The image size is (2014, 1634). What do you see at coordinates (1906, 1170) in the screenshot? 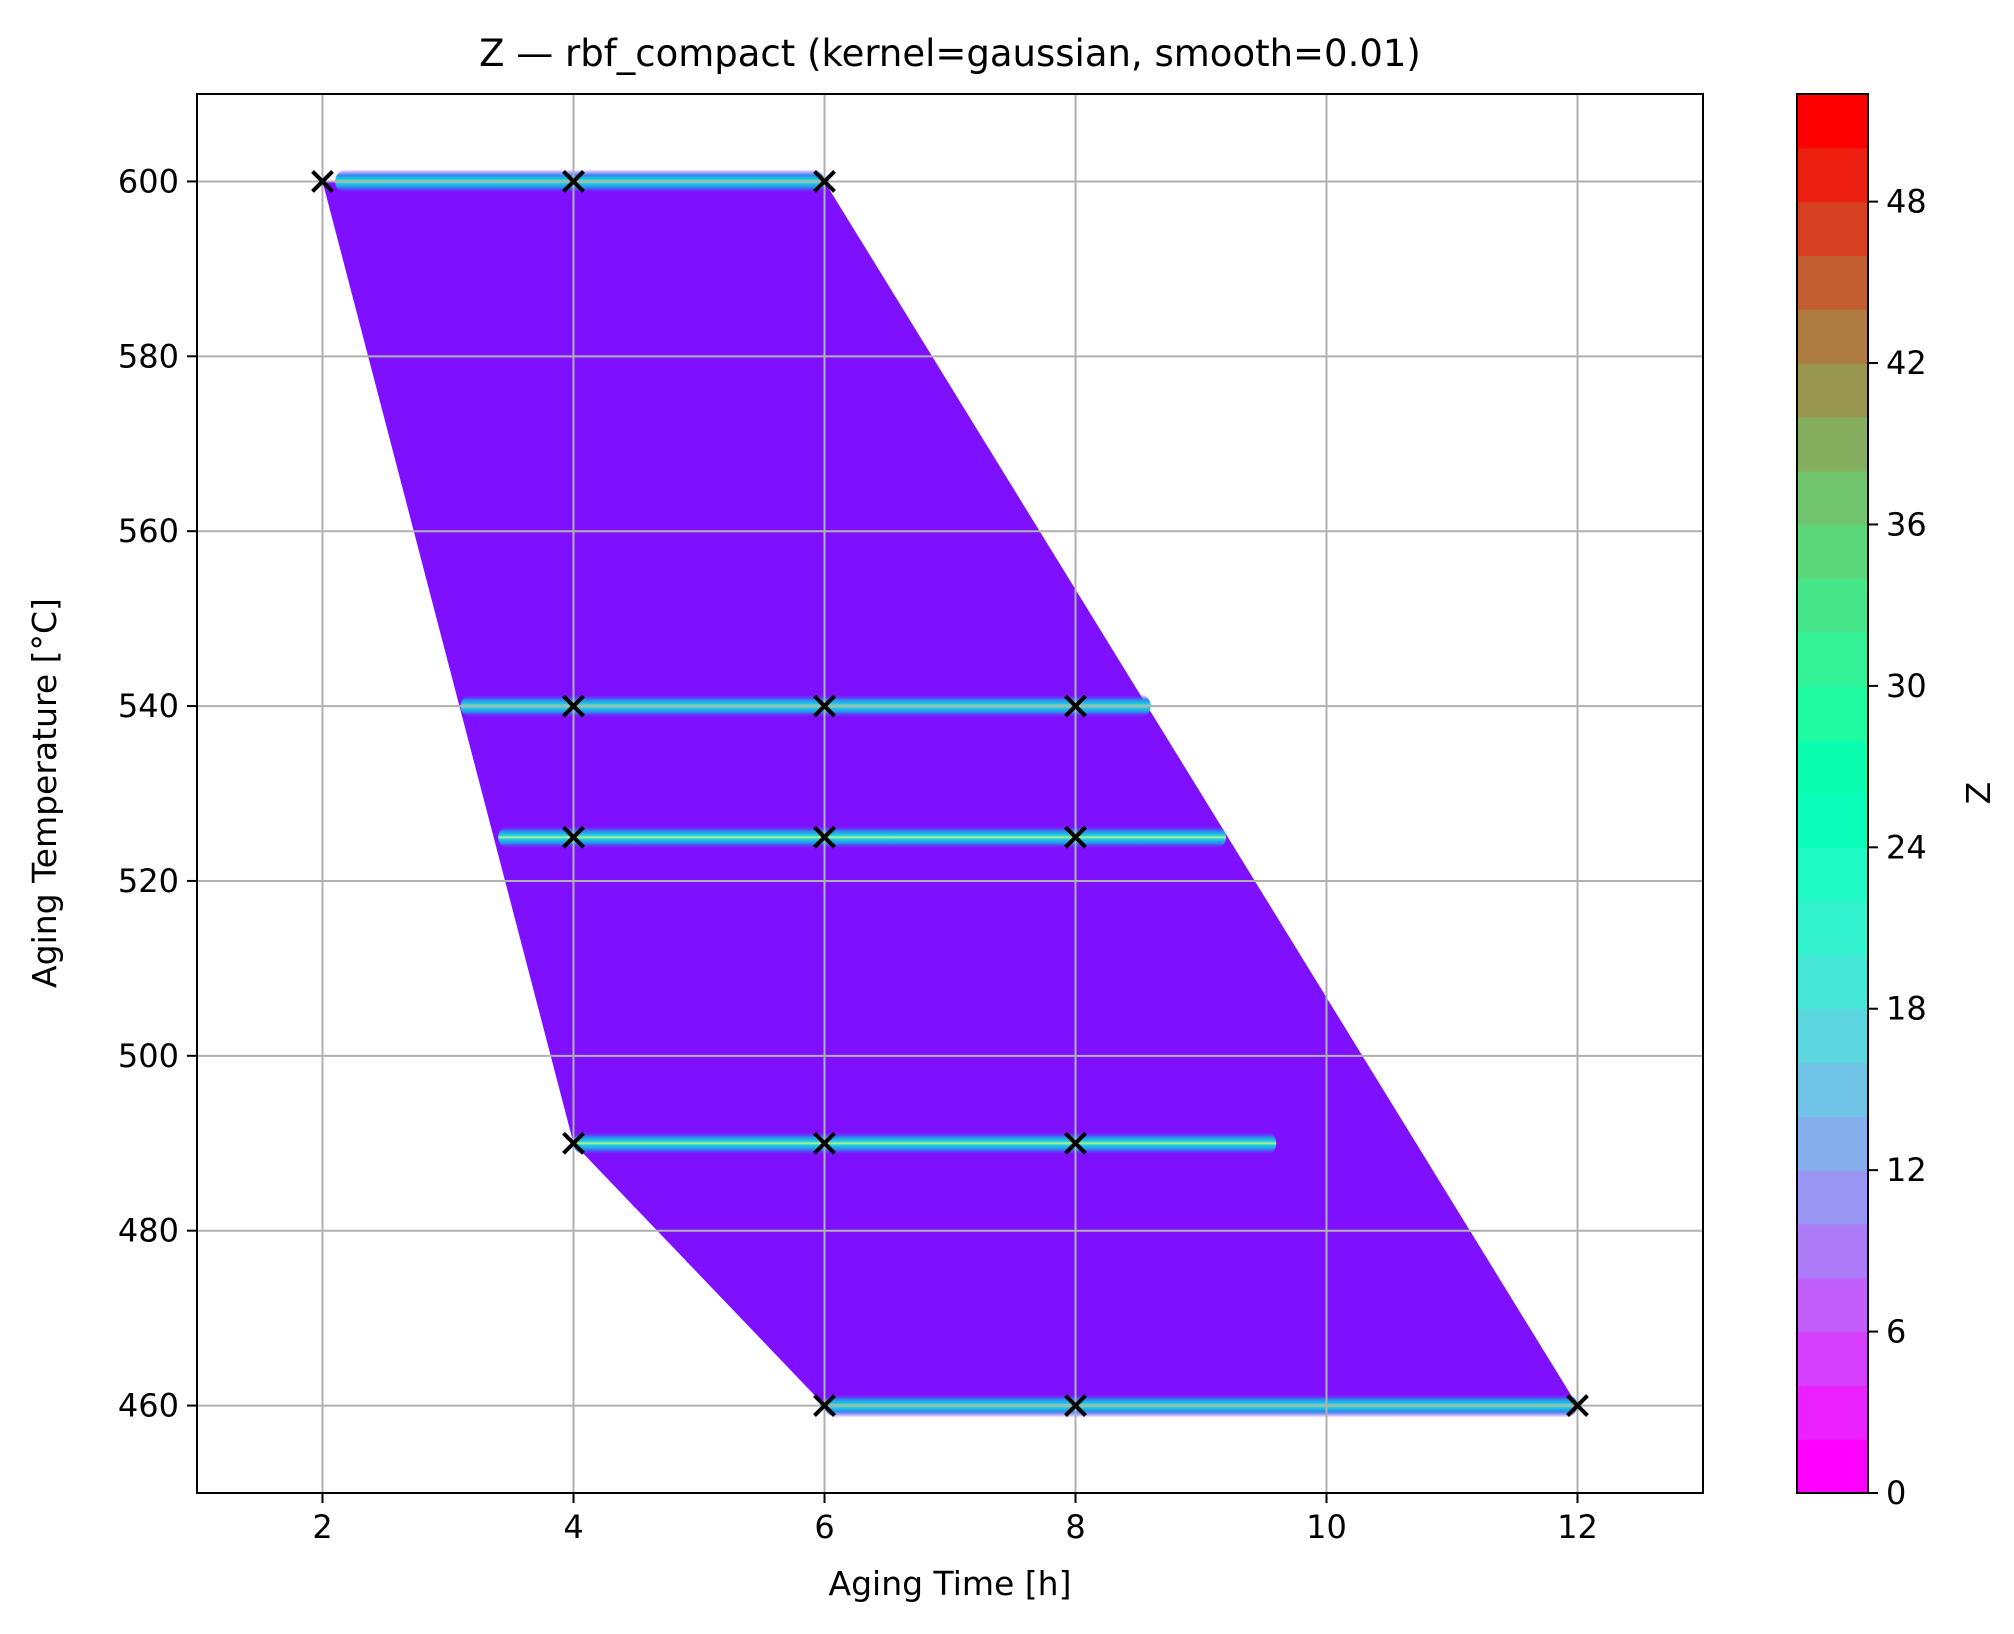
I see `colorbar-tick-label-12: 12` at bounding box center [1906, 1170].